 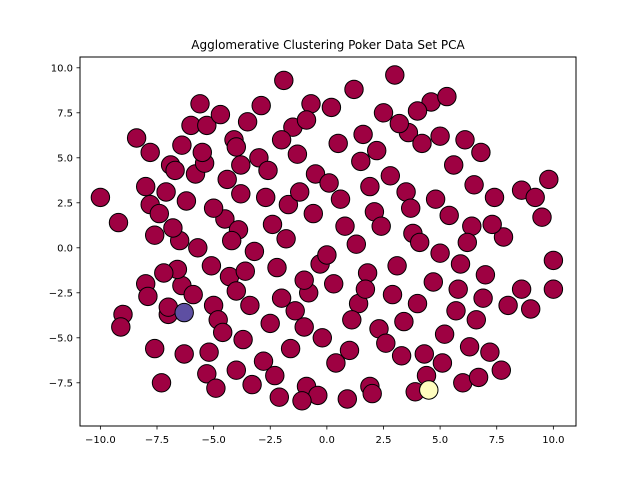 What do you see at coordinates (327, 440) in the screenshot?
I see `x-tick-label: 0.0` at bounding box center [327, 440].